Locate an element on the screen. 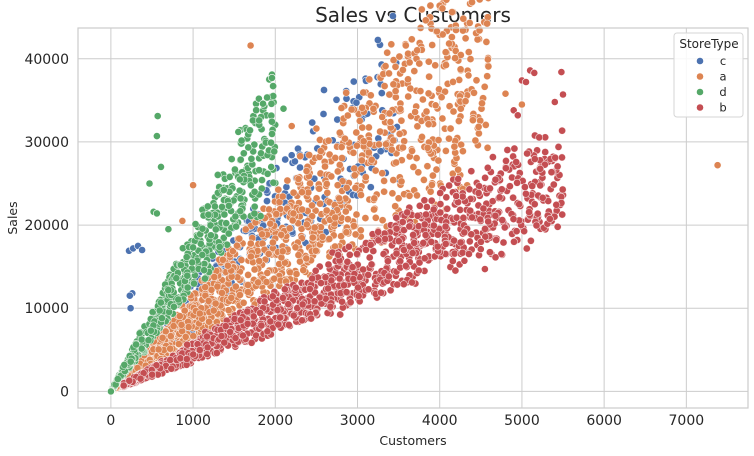 This screenshot has height=456, width=754. legend-title: StoreType is located at coordinates (708, 44).